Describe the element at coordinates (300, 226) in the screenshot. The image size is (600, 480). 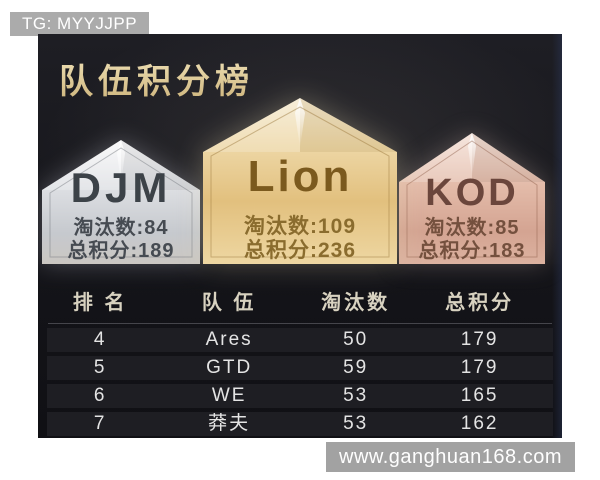
I see `eliminations-stat: 淘汰数:109` at that location.